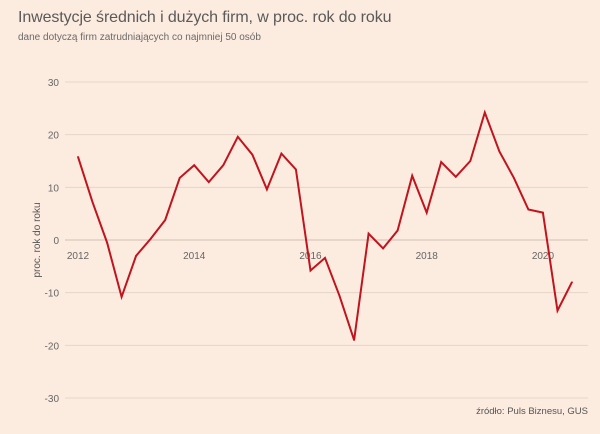  What do you see at coordinates (194, 256) in the screenshot?
I see `x-tick-label: 2014` at bounding box center [194, 256].